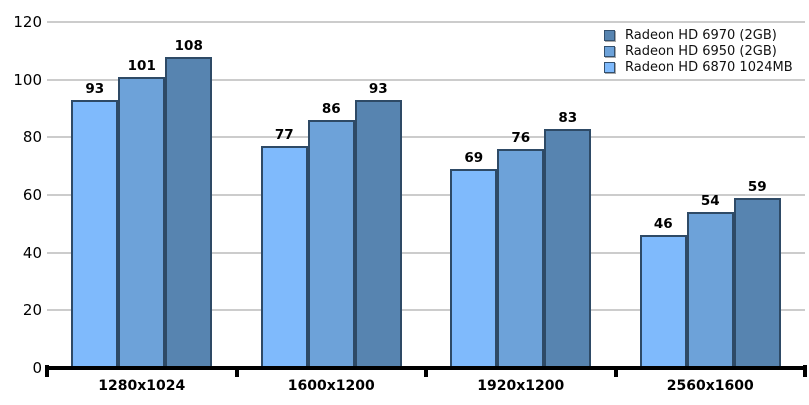 The height and width of the screenshot is (405, 809). Describe the element at coordinates (27, 22) in the screenshot. I see `y-axis-tick-label: 120` at that location.